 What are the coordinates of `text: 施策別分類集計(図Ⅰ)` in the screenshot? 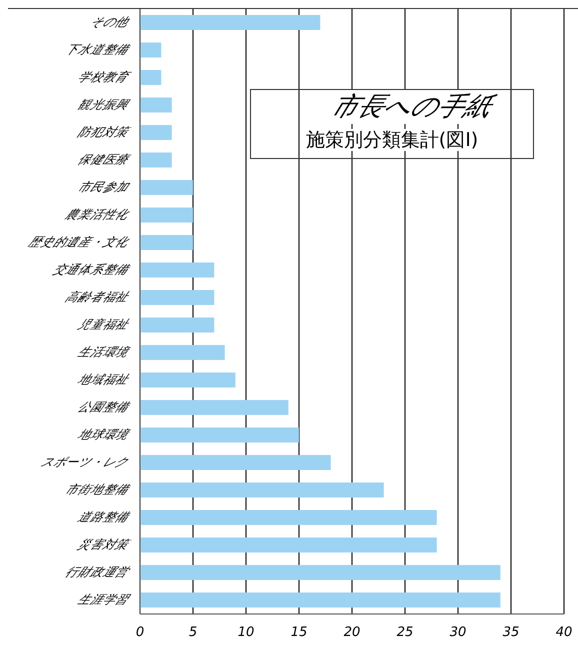 It's located at (392, 140).